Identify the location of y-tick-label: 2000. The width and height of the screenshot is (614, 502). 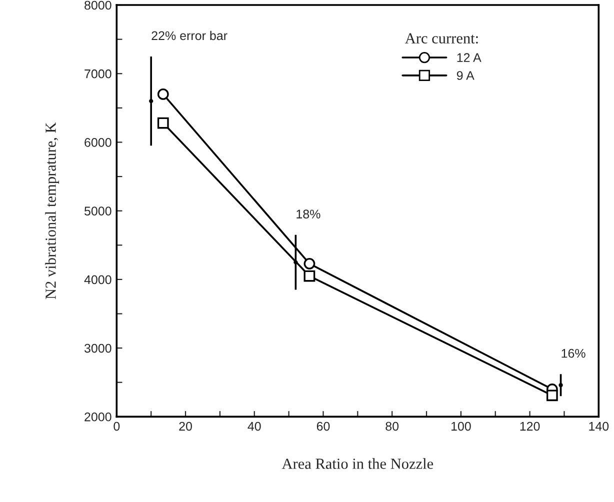
(98, 417).